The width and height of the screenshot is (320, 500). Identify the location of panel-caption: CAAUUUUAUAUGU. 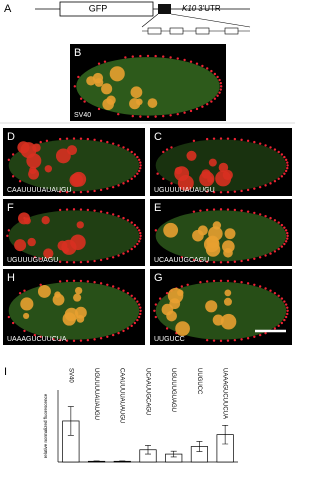
(39, 190).